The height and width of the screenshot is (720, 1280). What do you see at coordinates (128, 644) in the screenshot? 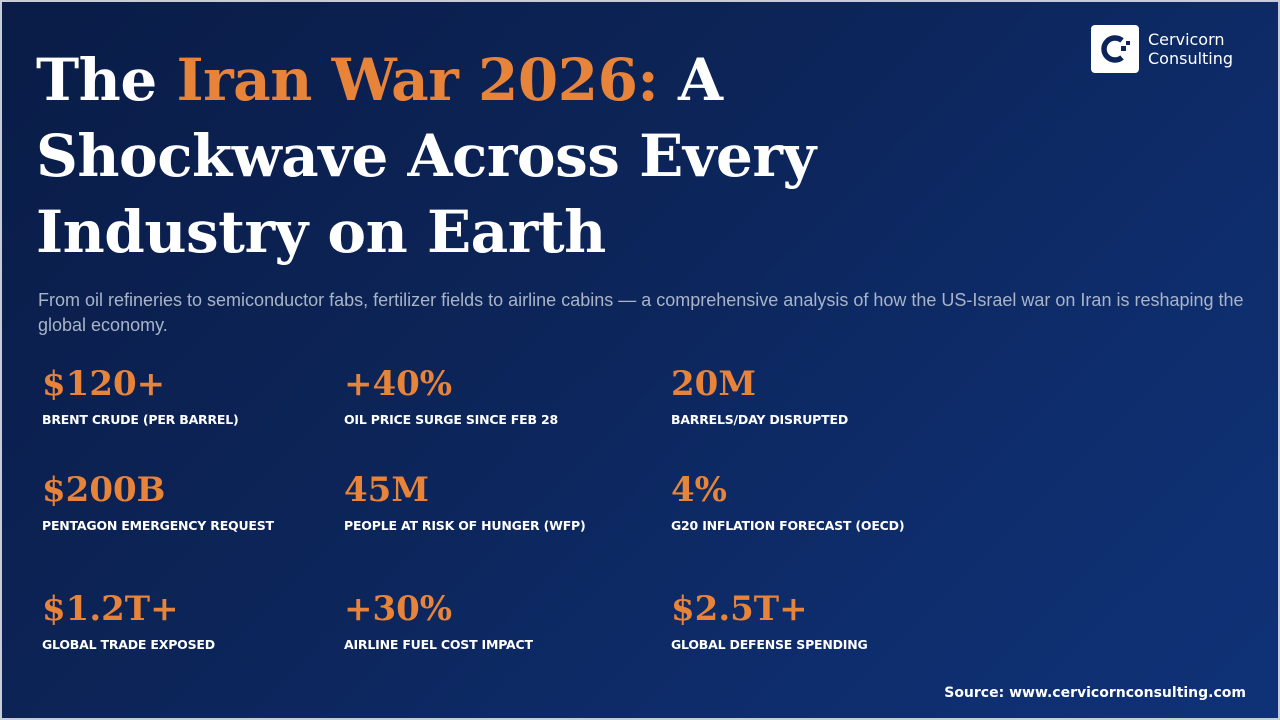
I see `stat-label: GLOBAL TRADE EXPOSED` at bounding box center [128, 644].